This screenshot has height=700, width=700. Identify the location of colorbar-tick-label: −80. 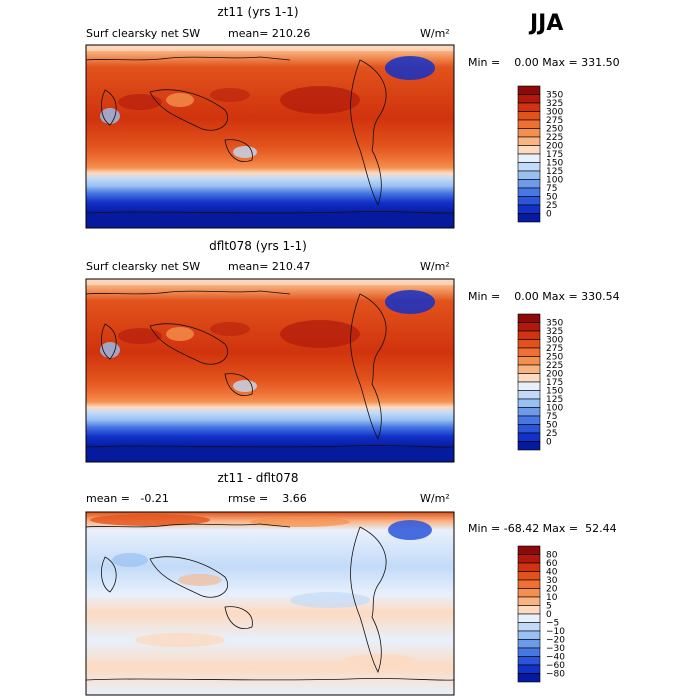
(555, 675).